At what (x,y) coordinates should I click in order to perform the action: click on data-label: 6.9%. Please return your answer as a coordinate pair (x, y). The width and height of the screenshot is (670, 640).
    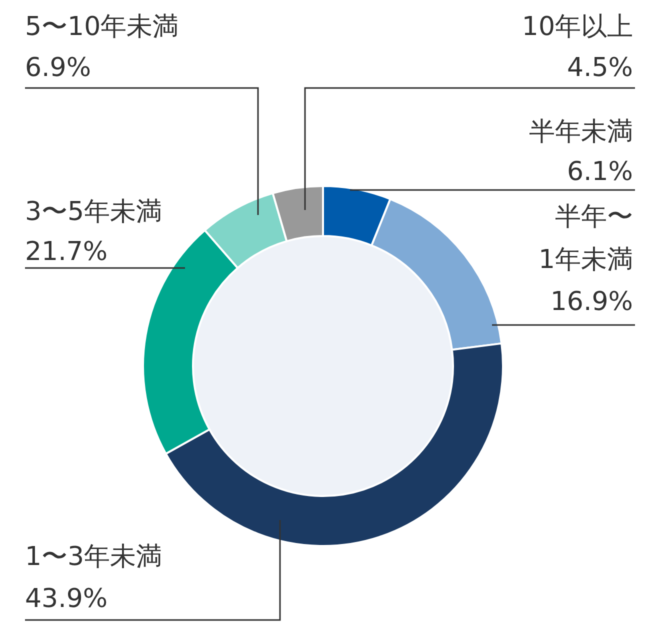
    Looking at the image, I should click on (58, 68).